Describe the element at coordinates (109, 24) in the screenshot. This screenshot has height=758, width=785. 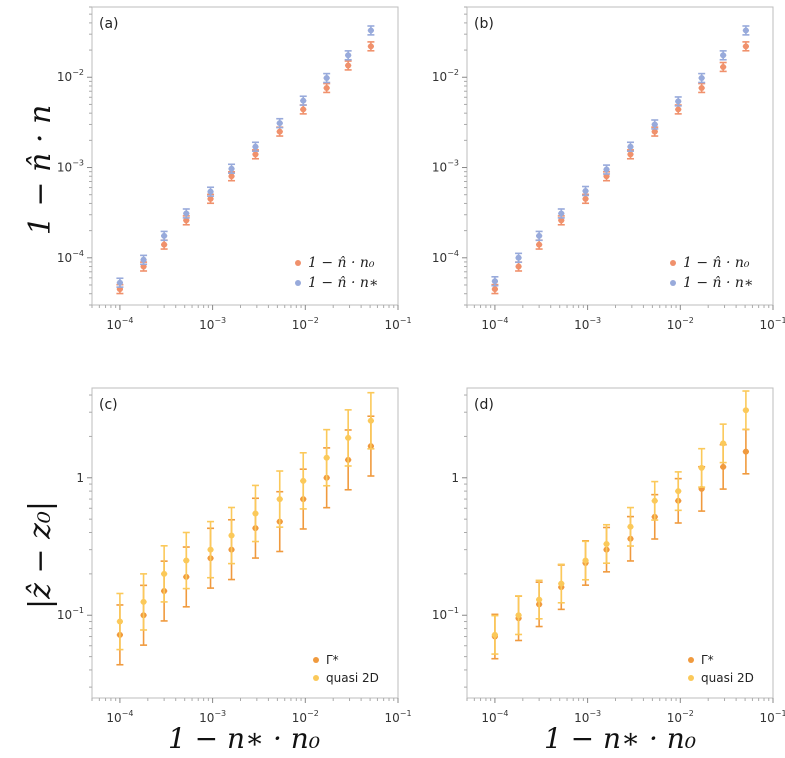
I see `panel-label: (a)` at that location.